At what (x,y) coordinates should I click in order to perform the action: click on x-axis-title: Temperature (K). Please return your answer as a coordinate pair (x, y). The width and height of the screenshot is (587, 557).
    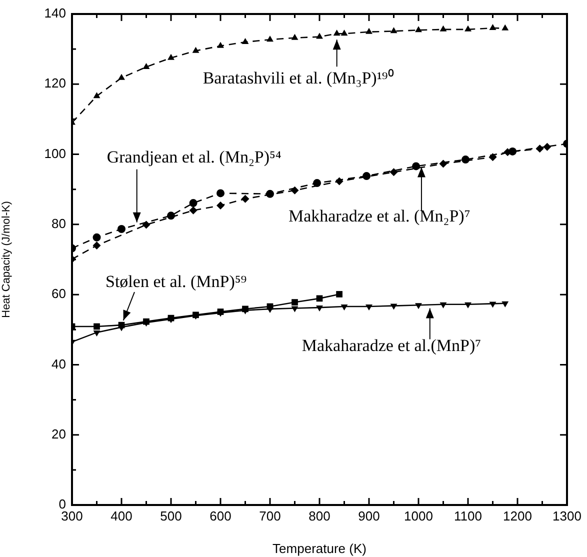
    Looking at the image, I should click on (319, 548).